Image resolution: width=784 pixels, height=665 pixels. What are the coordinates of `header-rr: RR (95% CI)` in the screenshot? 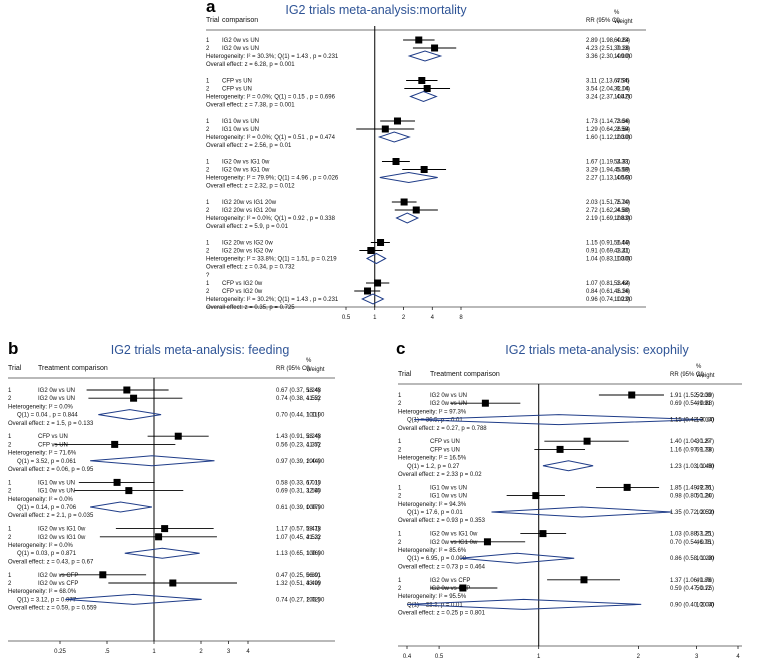 It's located at (293, 369).